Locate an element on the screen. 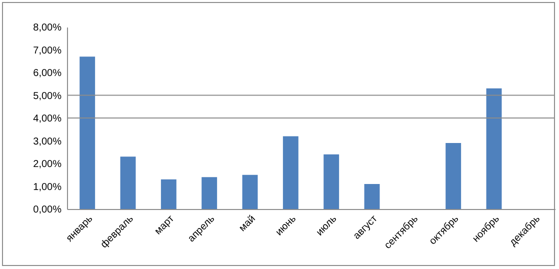  y-tick-label: 1,00% is located at coordinates (47, 187).